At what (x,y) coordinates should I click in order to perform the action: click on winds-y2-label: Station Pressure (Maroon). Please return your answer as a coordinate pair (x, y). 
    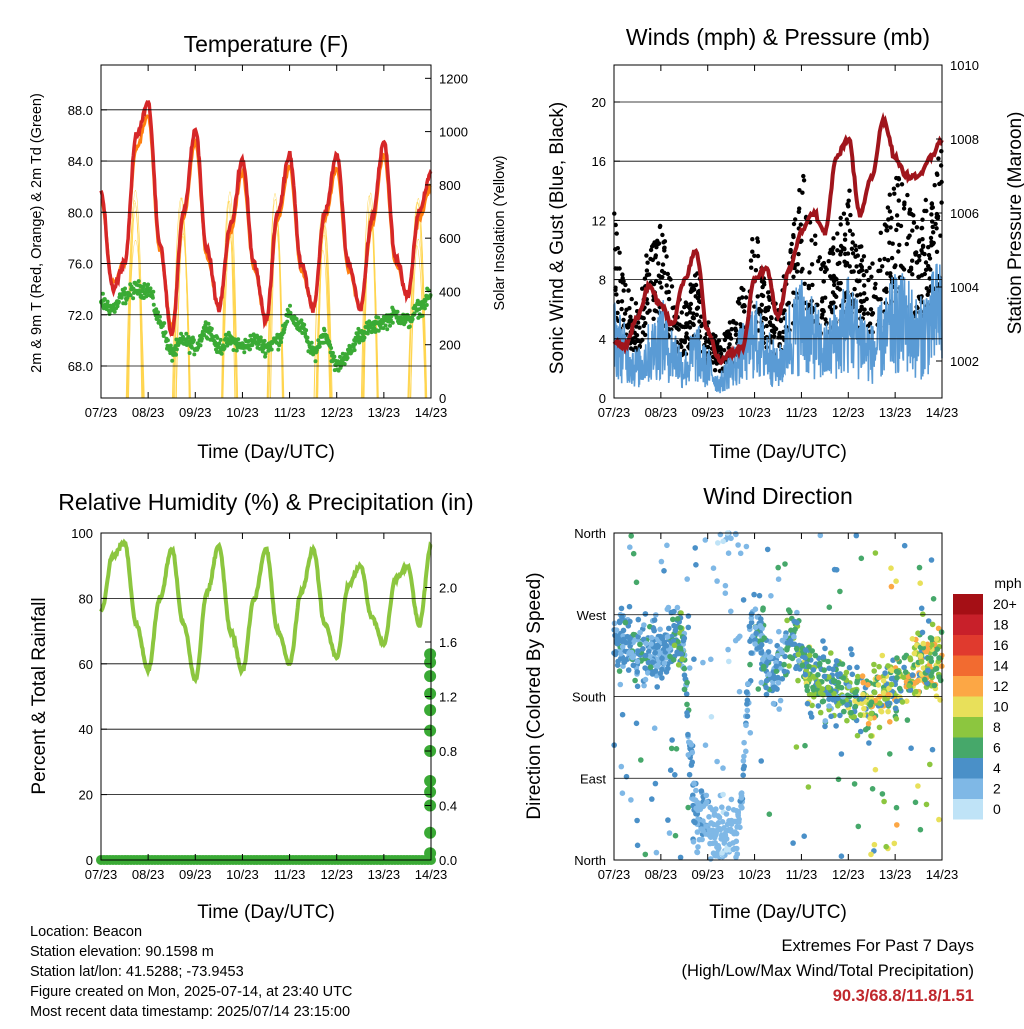
    Looking at the image, I should click on (1014, 223).